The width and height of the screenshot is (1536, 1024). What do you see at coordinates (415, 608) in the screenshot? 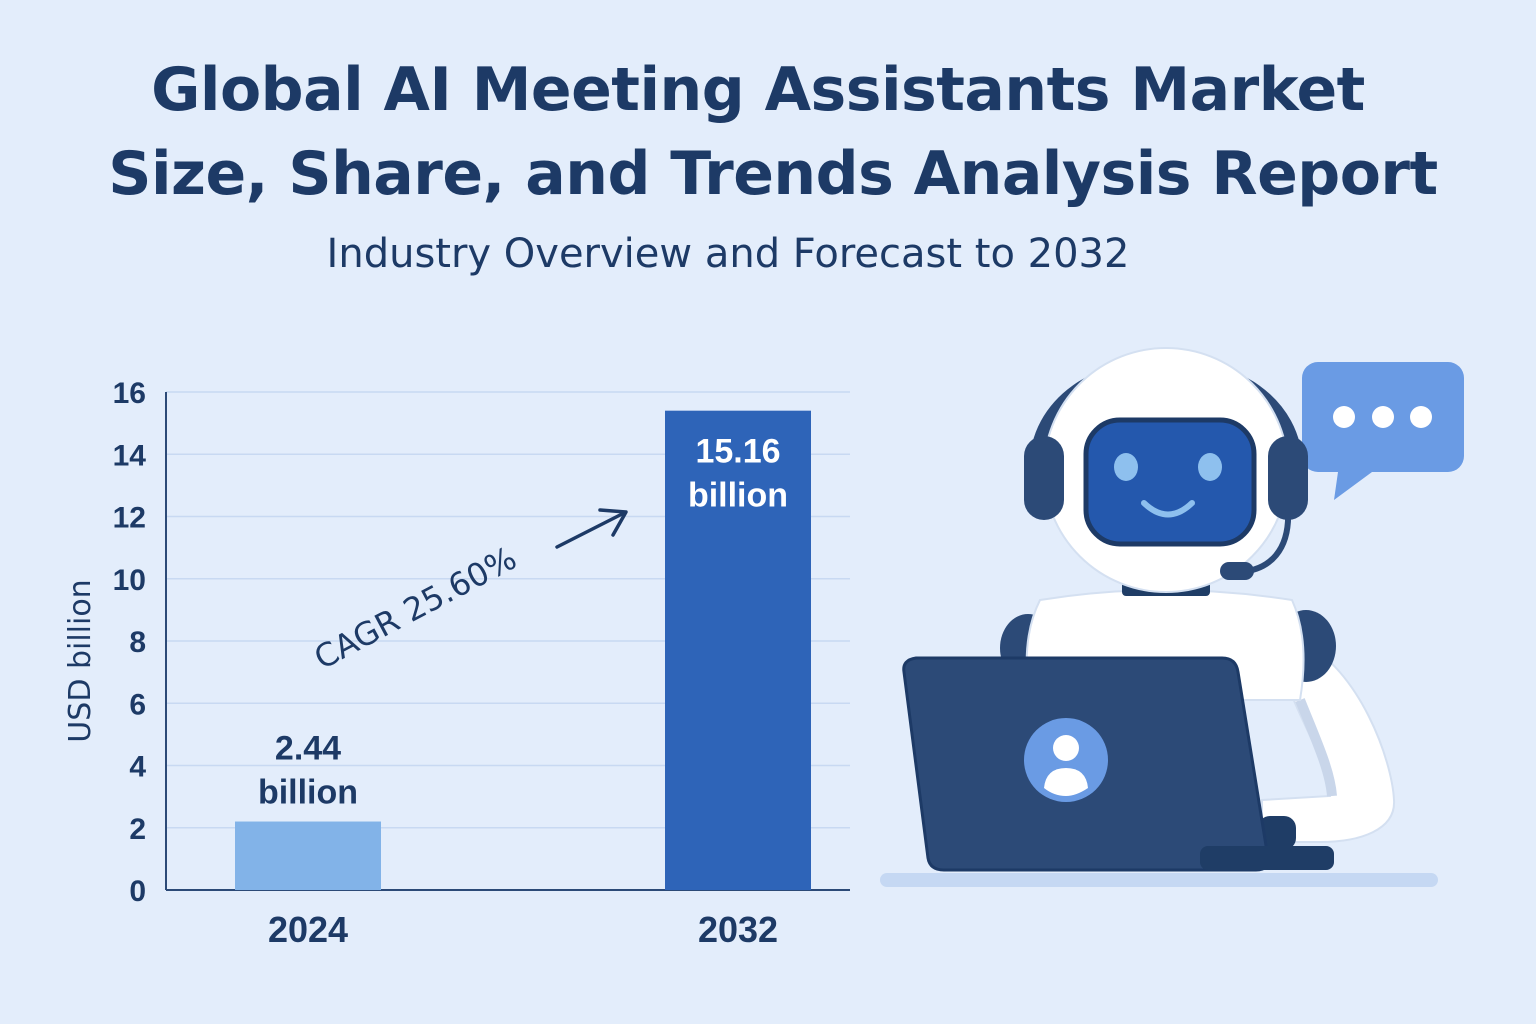
I see `cagr-label: CAGR 25.60%` at bounding box center [415, 608].